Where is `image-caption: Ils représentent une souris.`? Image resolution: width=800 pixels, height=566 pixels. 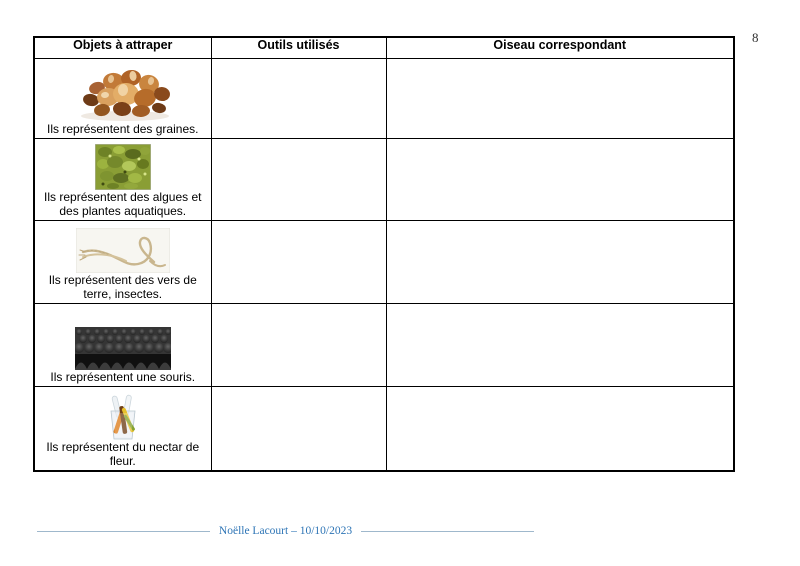 image-caption: Ils représentent une souris. is located at coordinates (123, 376).